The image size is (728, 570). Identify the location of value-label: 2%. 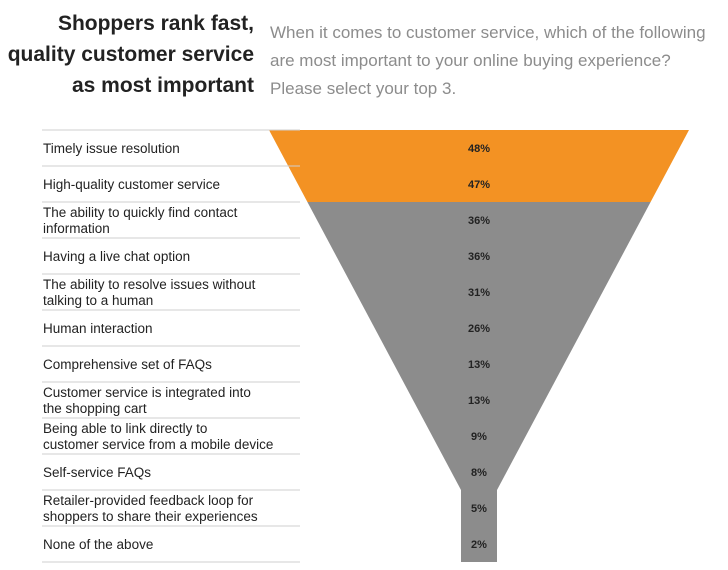
(479, 545).